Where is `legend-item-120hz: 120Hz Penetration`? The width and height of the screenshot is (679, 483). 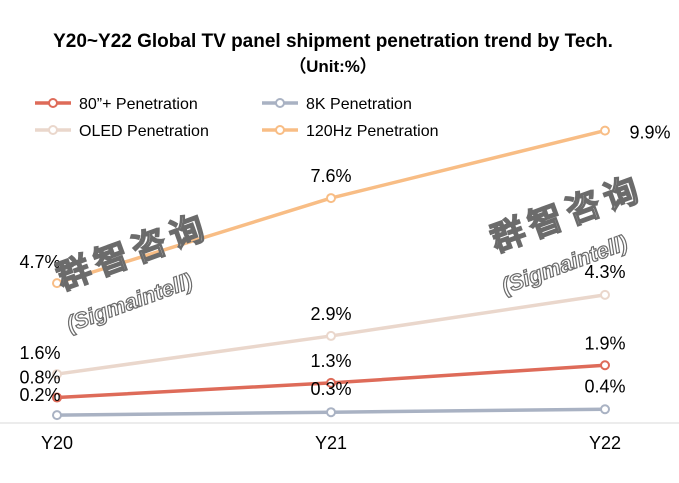
legend-item-120hz: 120Hz Penetration is located at coordinates (350, 131).